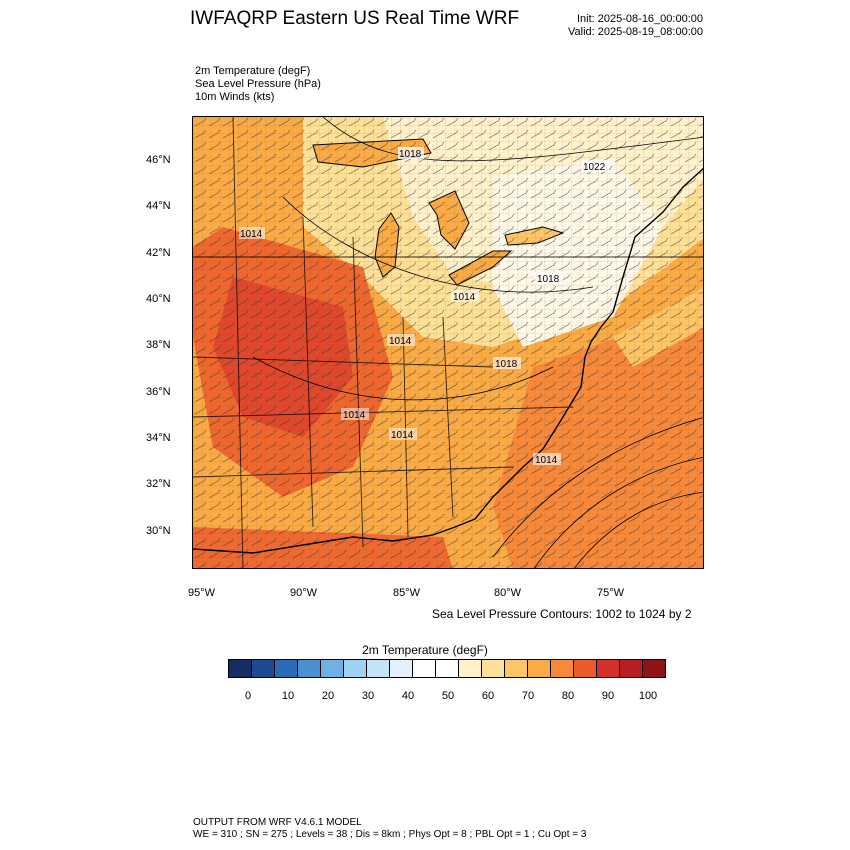 Image resolution: width=850 pixels, height=850 pixels. Describe the element at coordinates (640, 19) in the screenshot. I see `init-time: Init: 2025-08-16_00:00:00` at that location.